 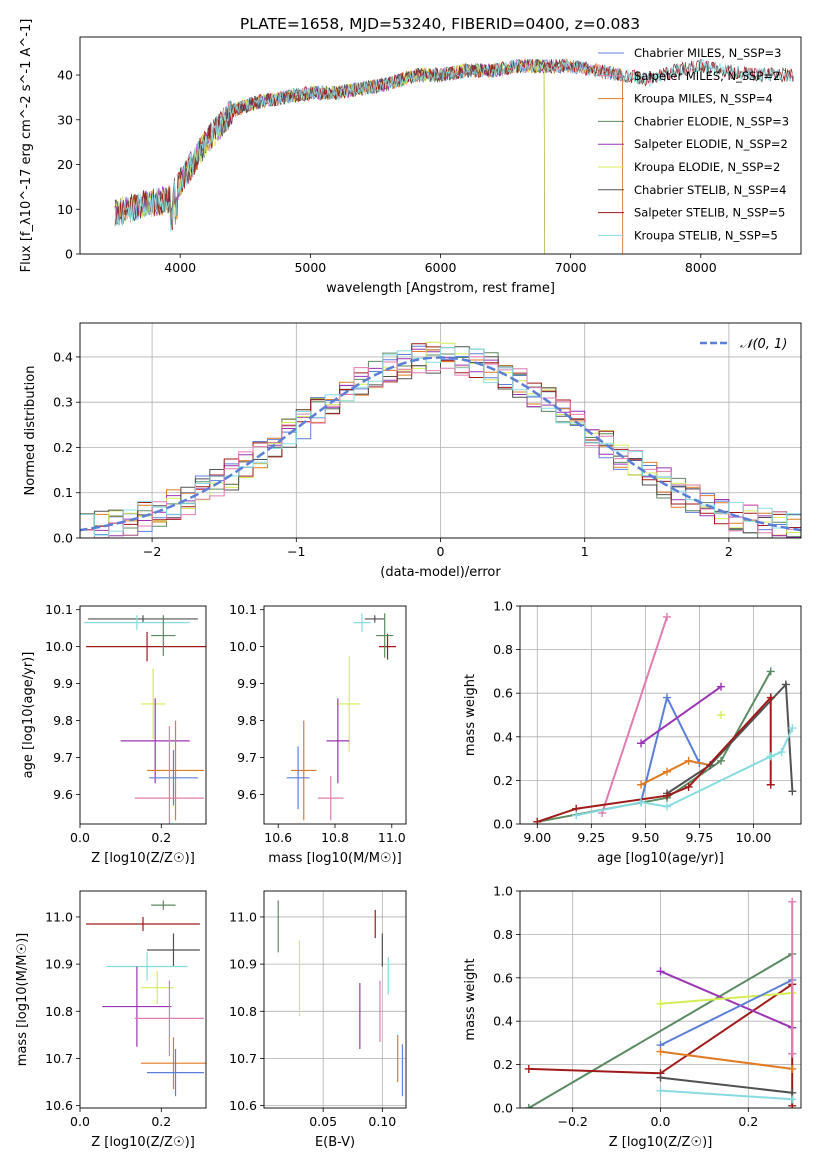 I want to click on x-axis-label: mass [log10(M/M☉)], so click(x=334, y=858).